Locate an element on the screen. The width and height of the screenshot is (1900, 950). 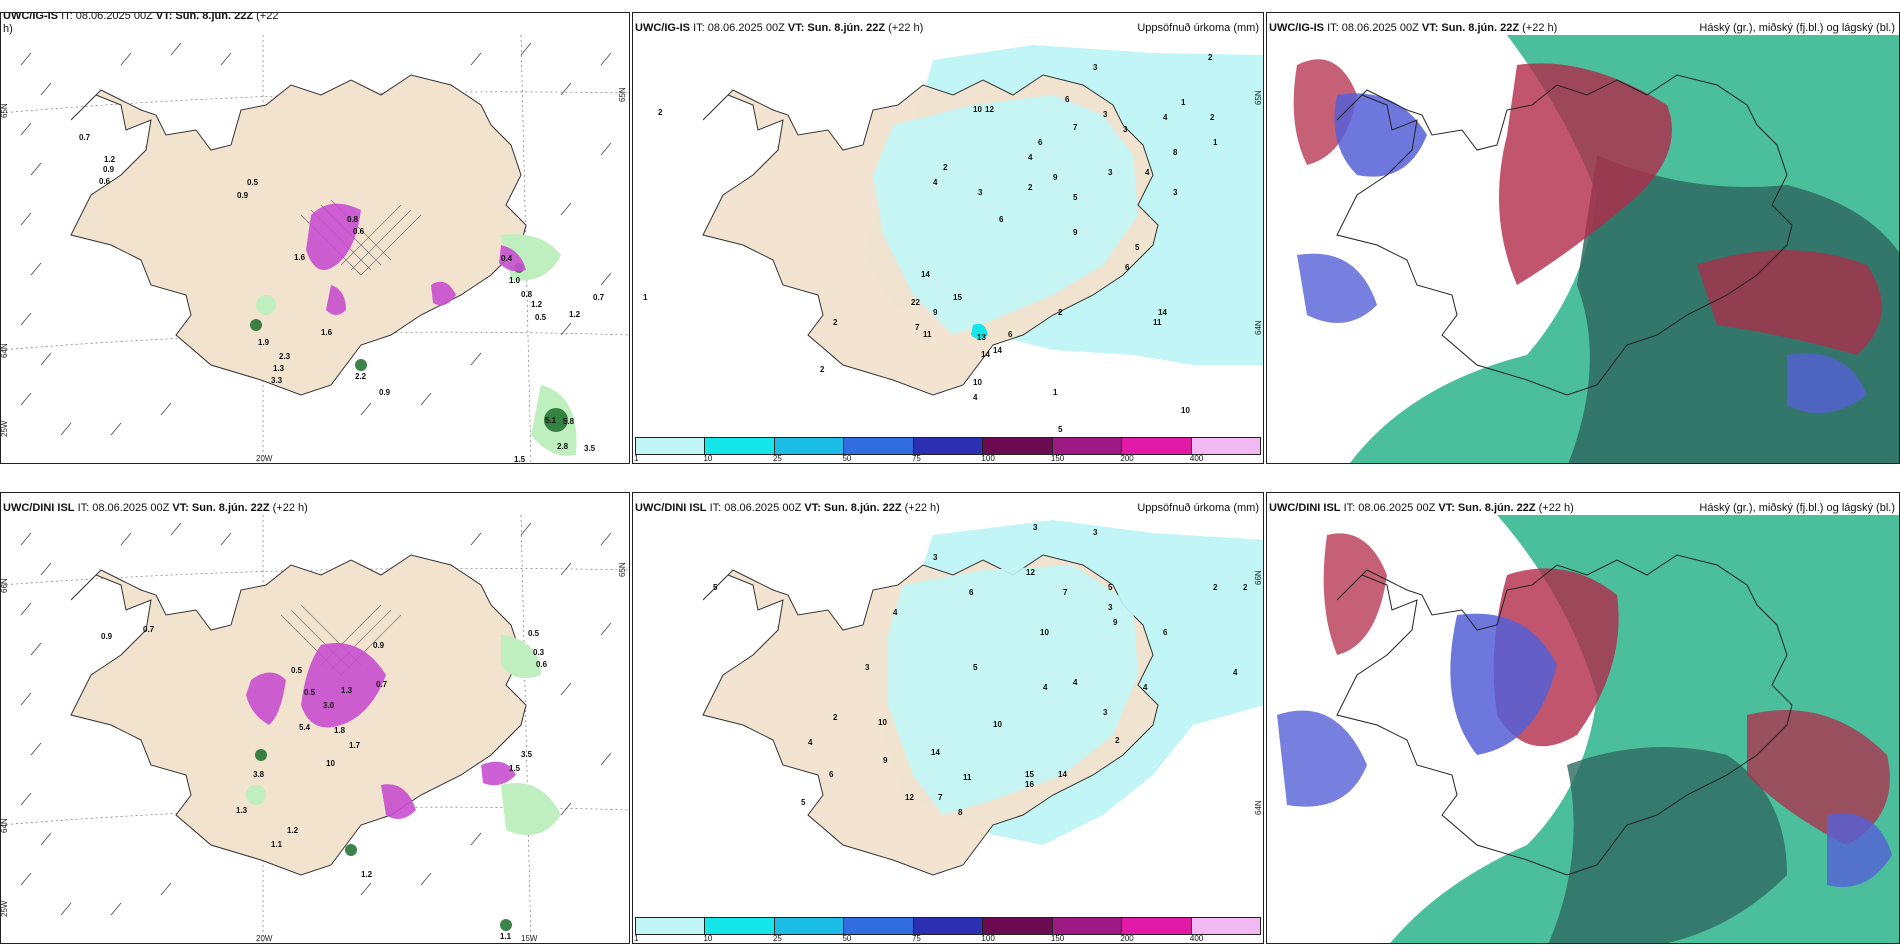
colorbar-swatches is located at coordinates (948, 926).